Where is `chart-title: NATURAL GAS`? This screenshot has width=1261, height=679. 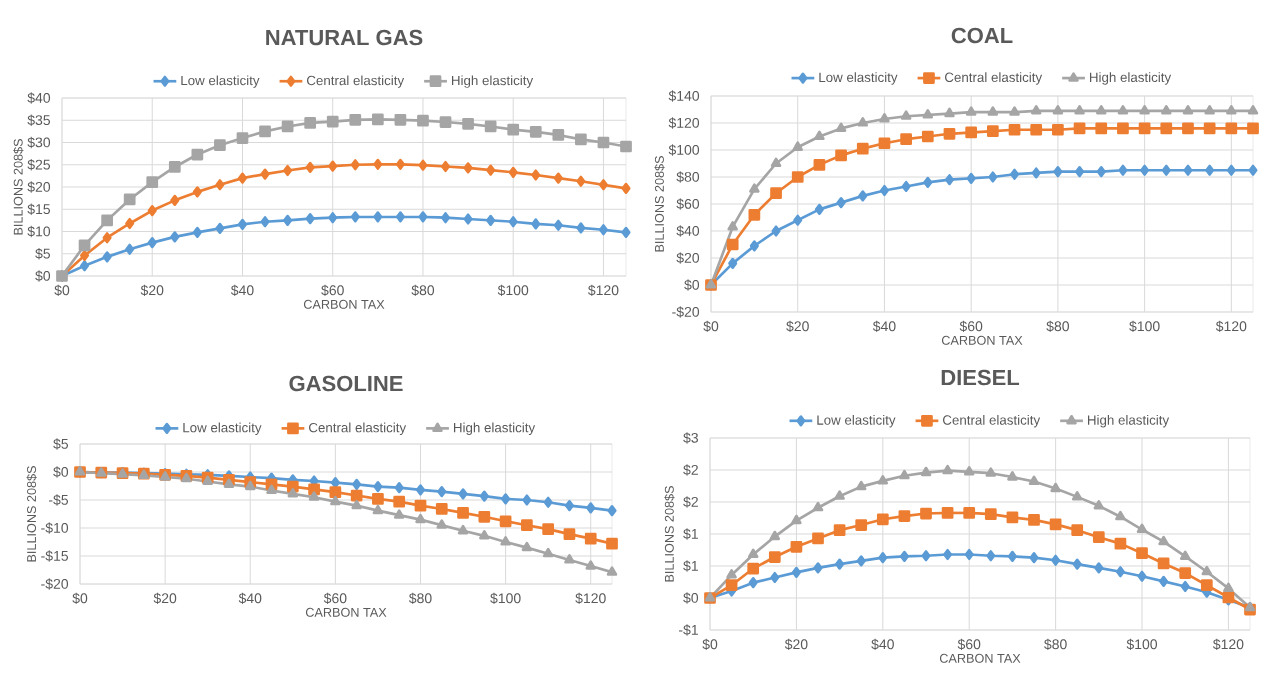 chart-title: NATURAL GAS is located at coordinates (344, 37).